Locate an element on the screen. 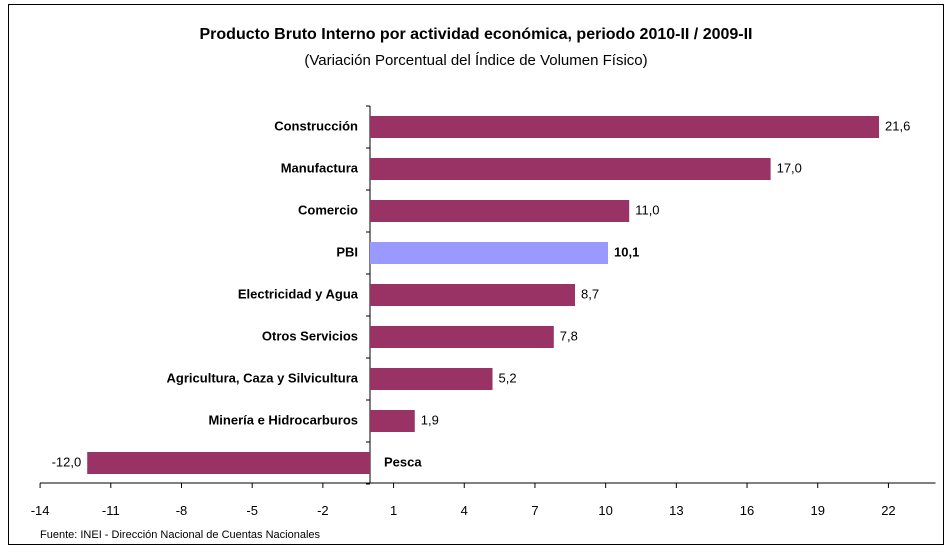 The image size is (952, 553). value-label: 7,8 is located at coordinates (569, 335).